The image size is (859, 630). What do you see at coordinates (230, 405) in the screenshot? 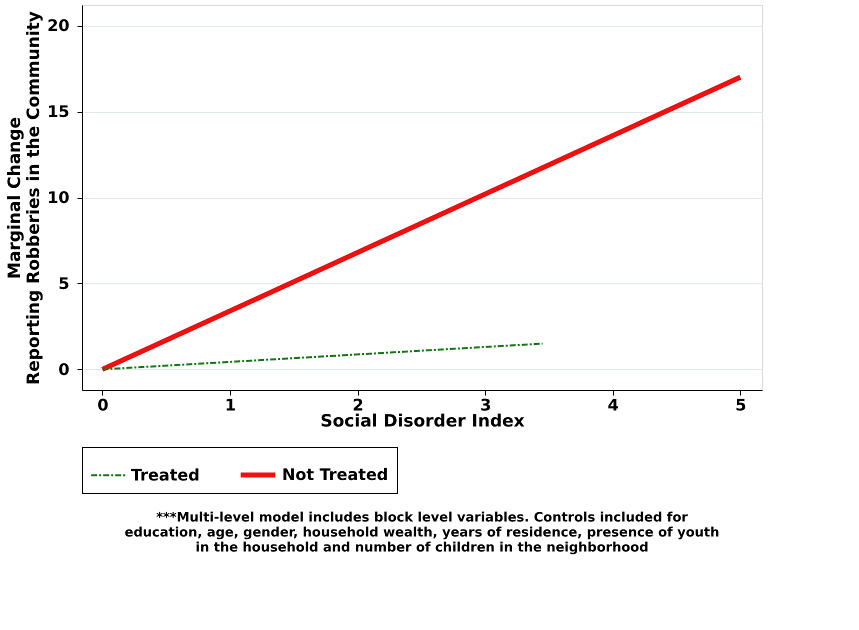
I see `x-tick-label: 1` at bounding box center [230, 405].